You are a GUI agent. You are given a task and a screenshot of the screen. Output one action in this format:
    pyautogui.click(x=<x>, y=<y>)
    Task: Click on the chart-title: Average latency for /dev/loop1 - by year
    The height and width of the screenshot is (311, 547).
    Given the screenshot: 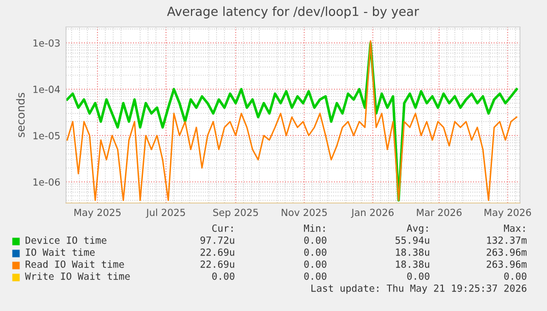 What is the action you would take?
    pyautogui.click(x=293, y=12)
    